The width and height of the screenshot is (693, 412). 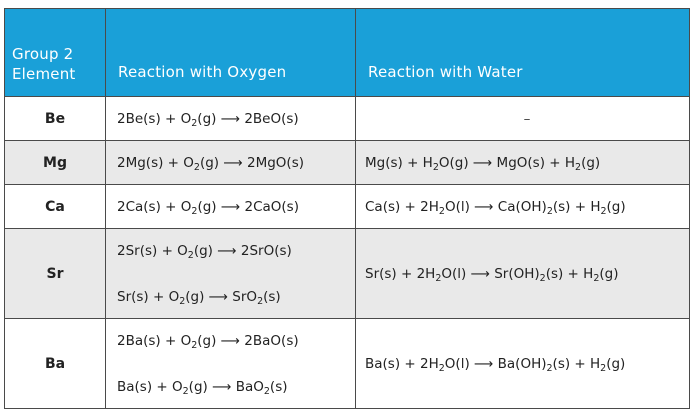 I want to click on oxygen-equation: Ba(s) + O2(g) ⟶ BaO2(s), so click(x=202, y=387).